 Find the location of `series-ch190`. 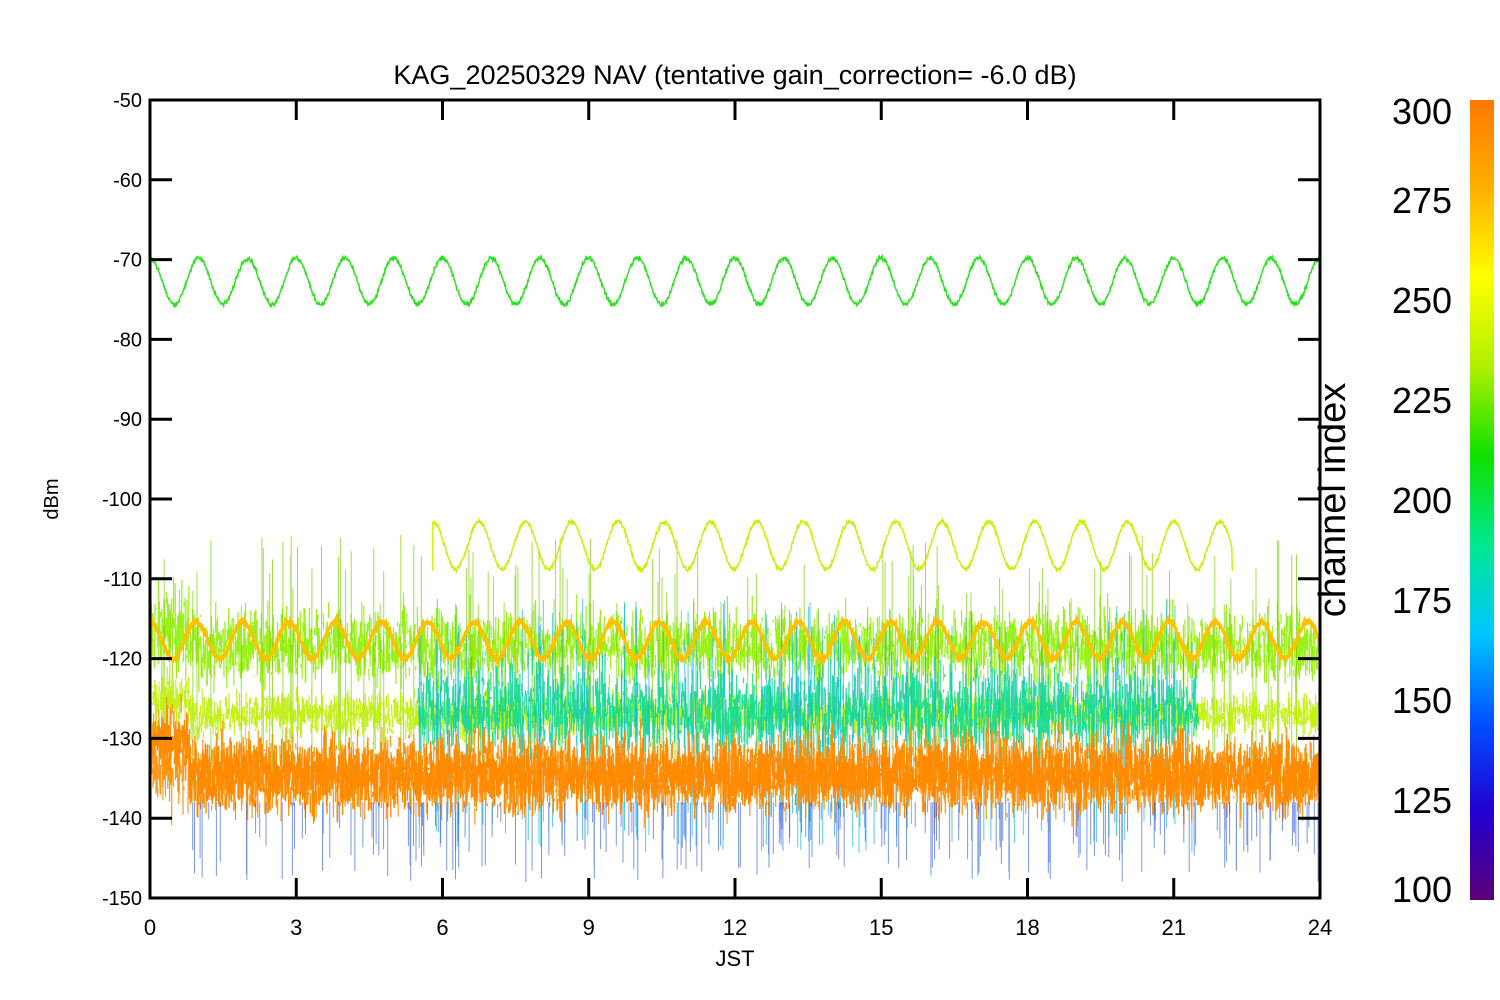

series-ch190 is located at coordinates (808, 726).